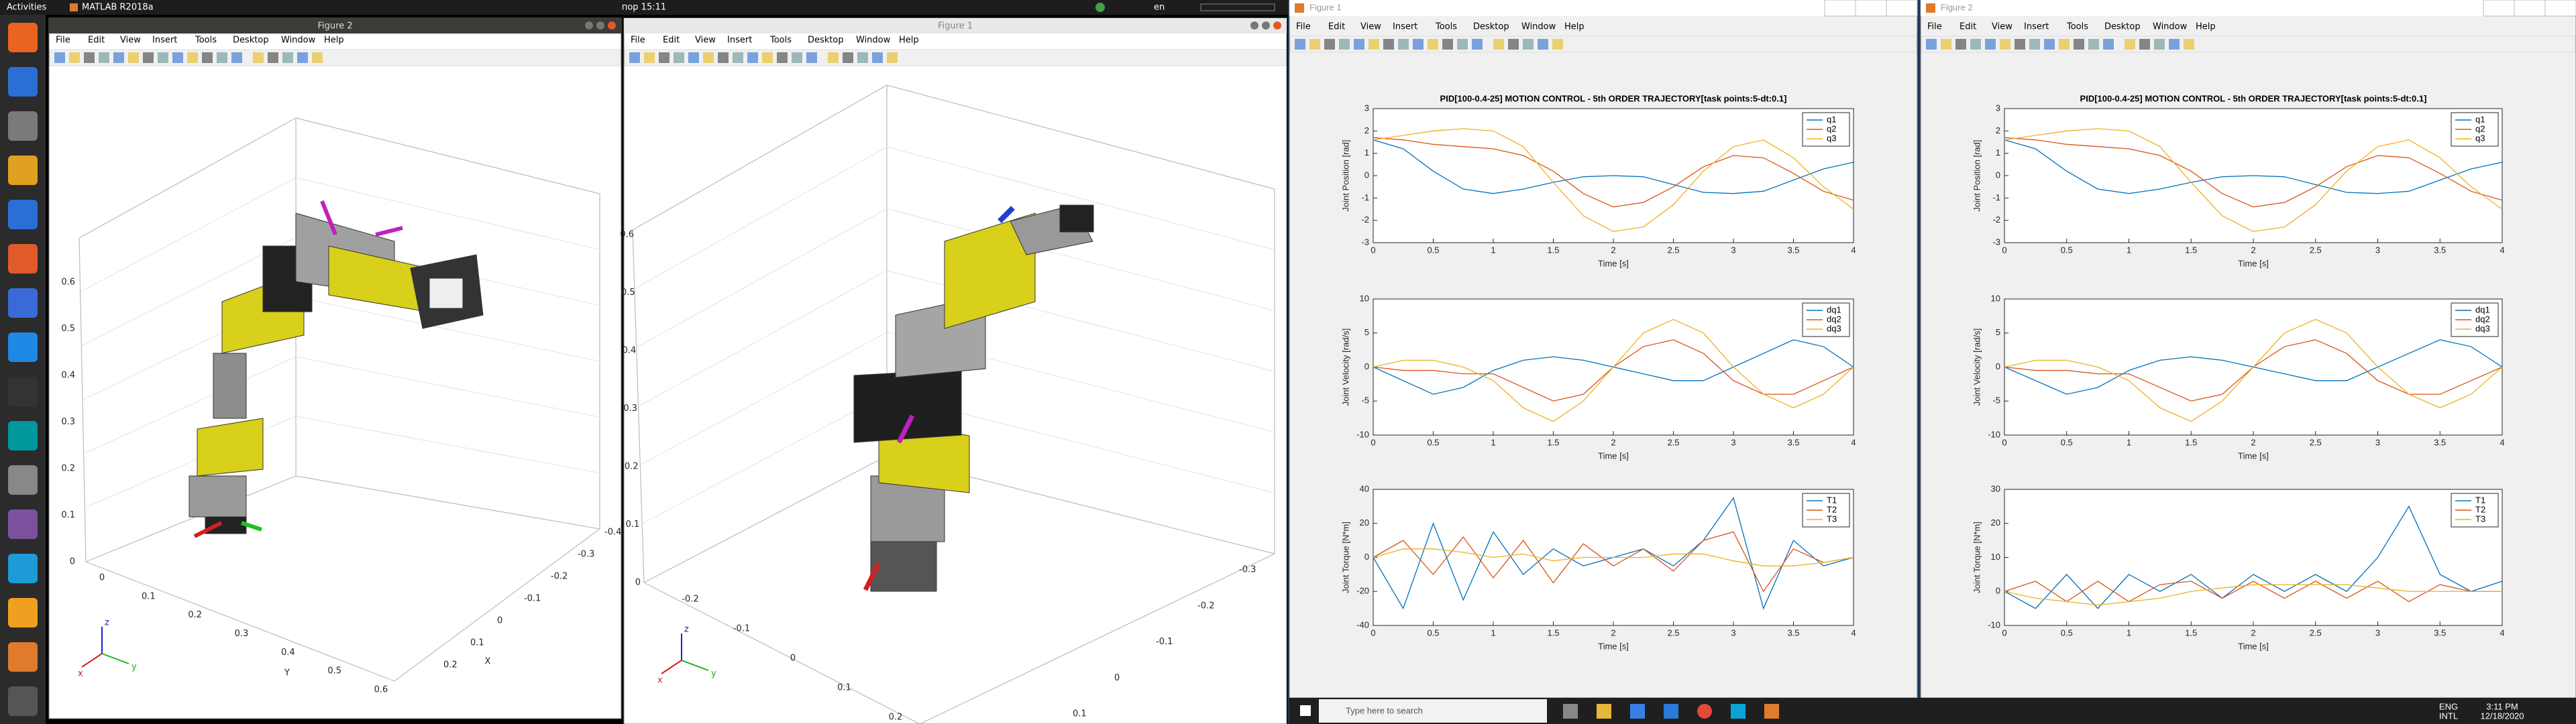  What do you see at coordinates (2502, 706) in the screenshot?
I see `task-time: 3:11 PM` at bounding box center [2502, 706].